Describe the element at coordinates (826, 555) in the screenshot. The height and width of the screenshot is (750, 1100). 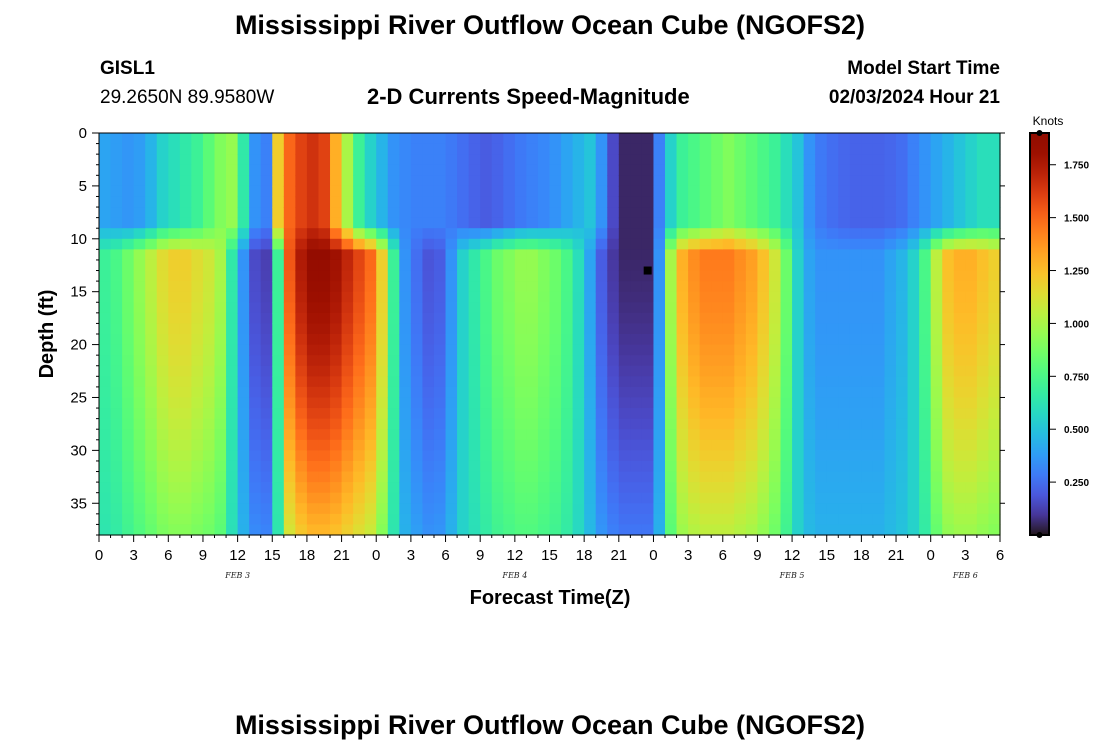
I see `x-tick-label: 15` at that location.